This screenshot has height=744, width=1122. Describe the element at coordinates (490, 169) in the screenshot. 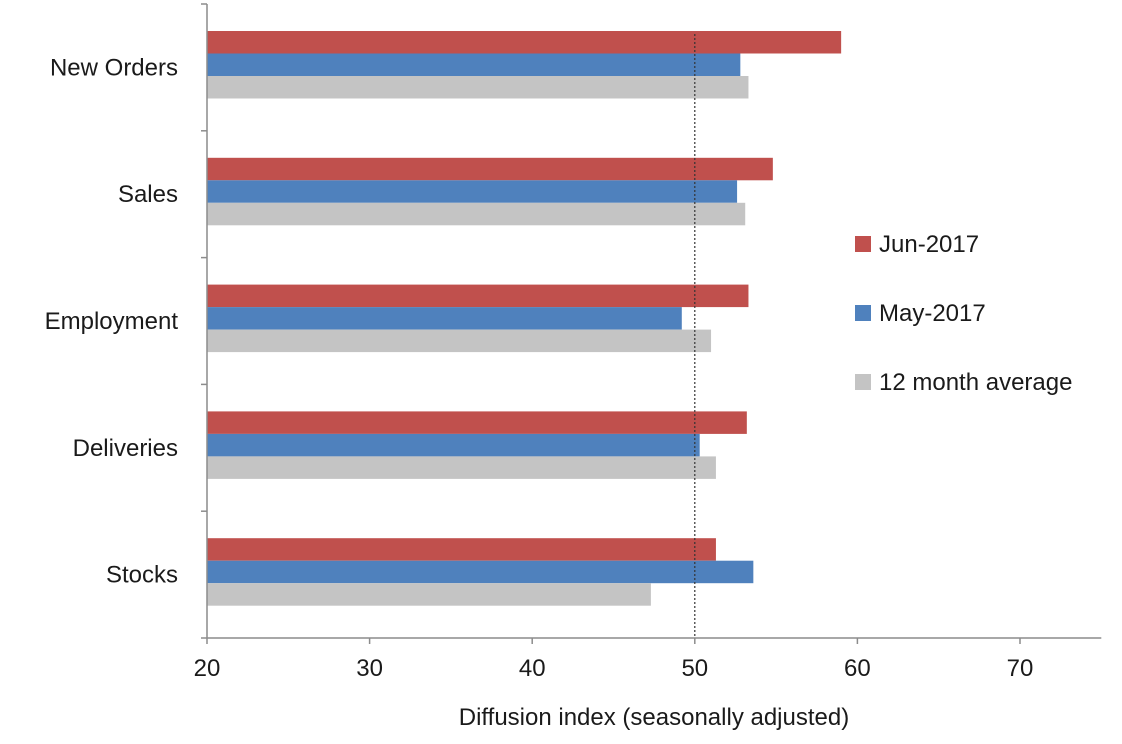

I see `bar-sales-jun-2017` at that location.